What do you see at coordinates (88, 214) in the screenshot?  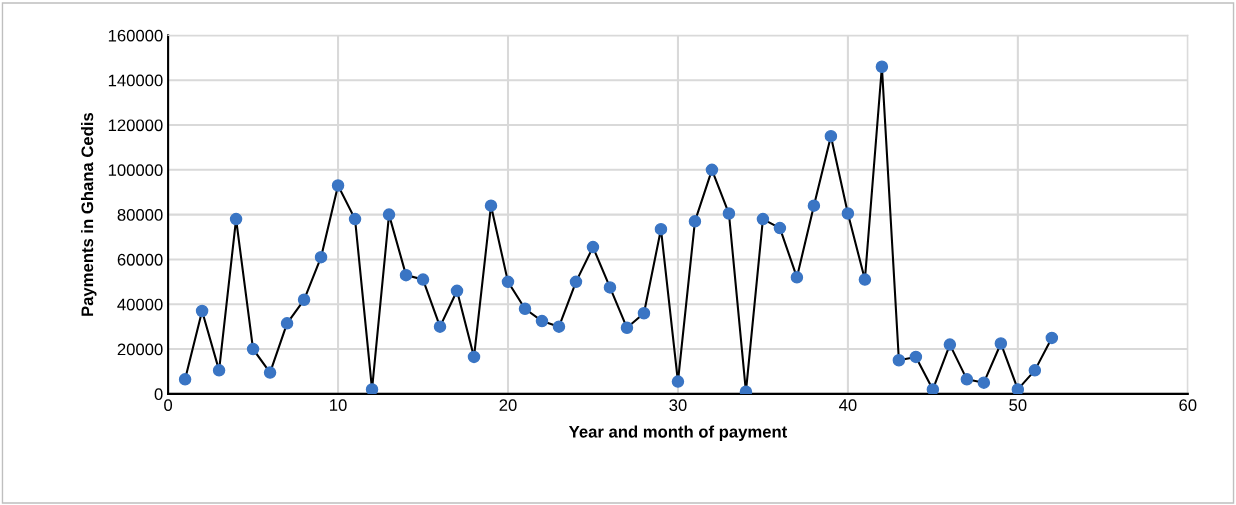 I see `y-axis-title: Payments in Ghana Cedis` at bounding box center [88, 214].